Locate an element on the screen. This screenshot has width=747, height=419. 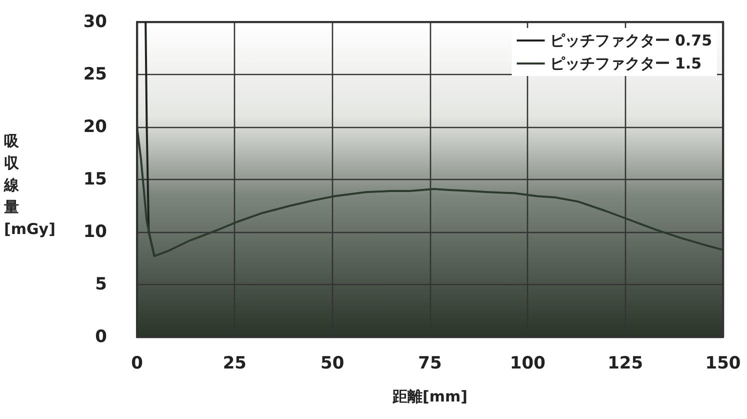
y-tick-label: 5 is located at coordinates (101, 284).